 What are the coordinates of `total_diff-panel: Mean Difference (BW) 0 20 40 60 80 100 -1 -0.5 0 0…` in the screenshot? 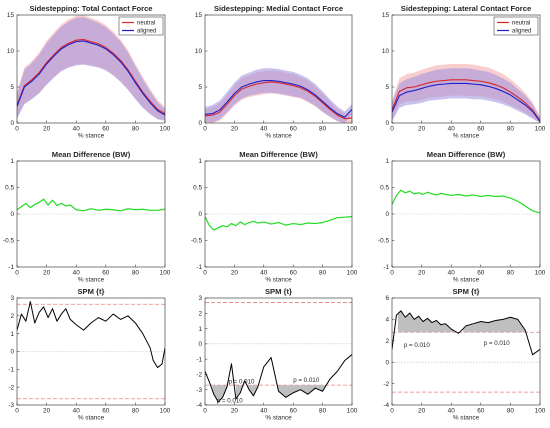 It's located at (87, 217).